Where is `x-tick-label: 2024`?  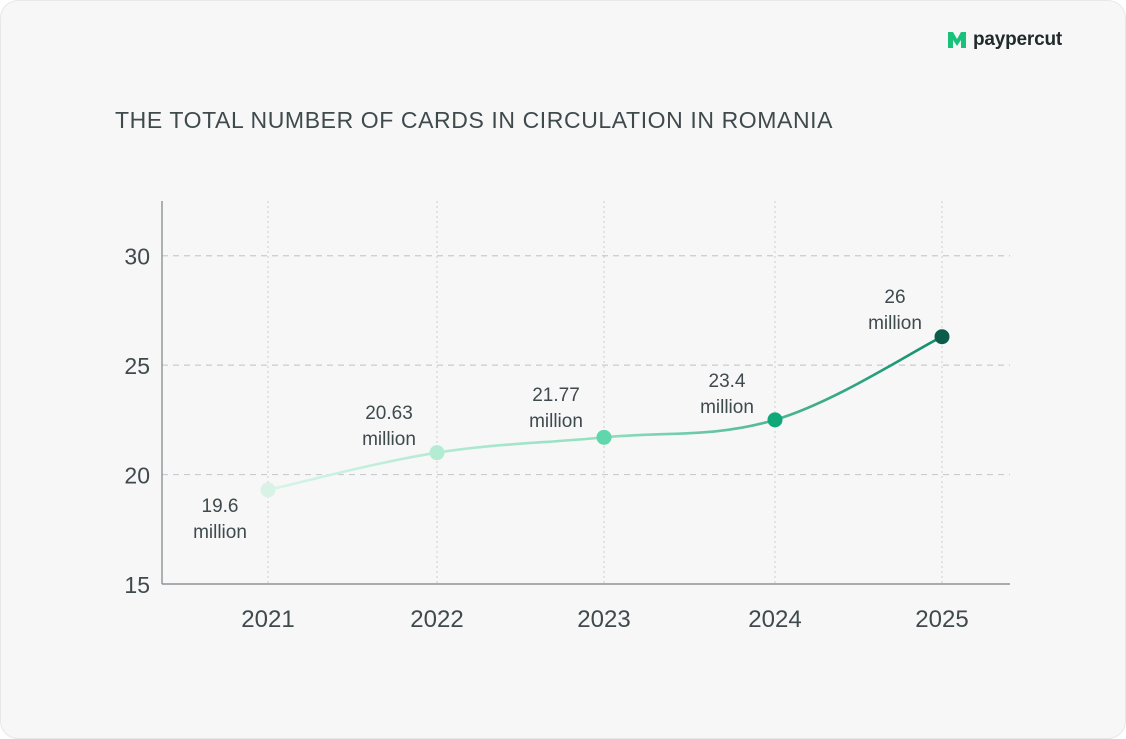
x-tick-label: 2024 is located at coordinates (774, 619).